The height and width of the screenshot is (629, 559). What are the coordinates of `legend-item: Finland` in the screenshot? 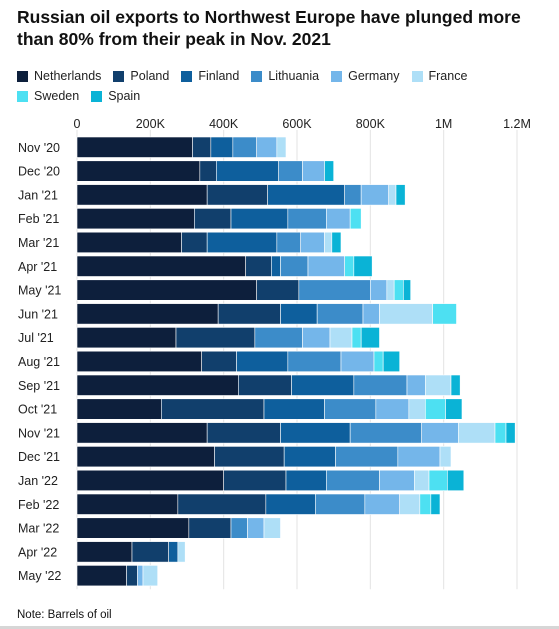 It's located at (210, 76).